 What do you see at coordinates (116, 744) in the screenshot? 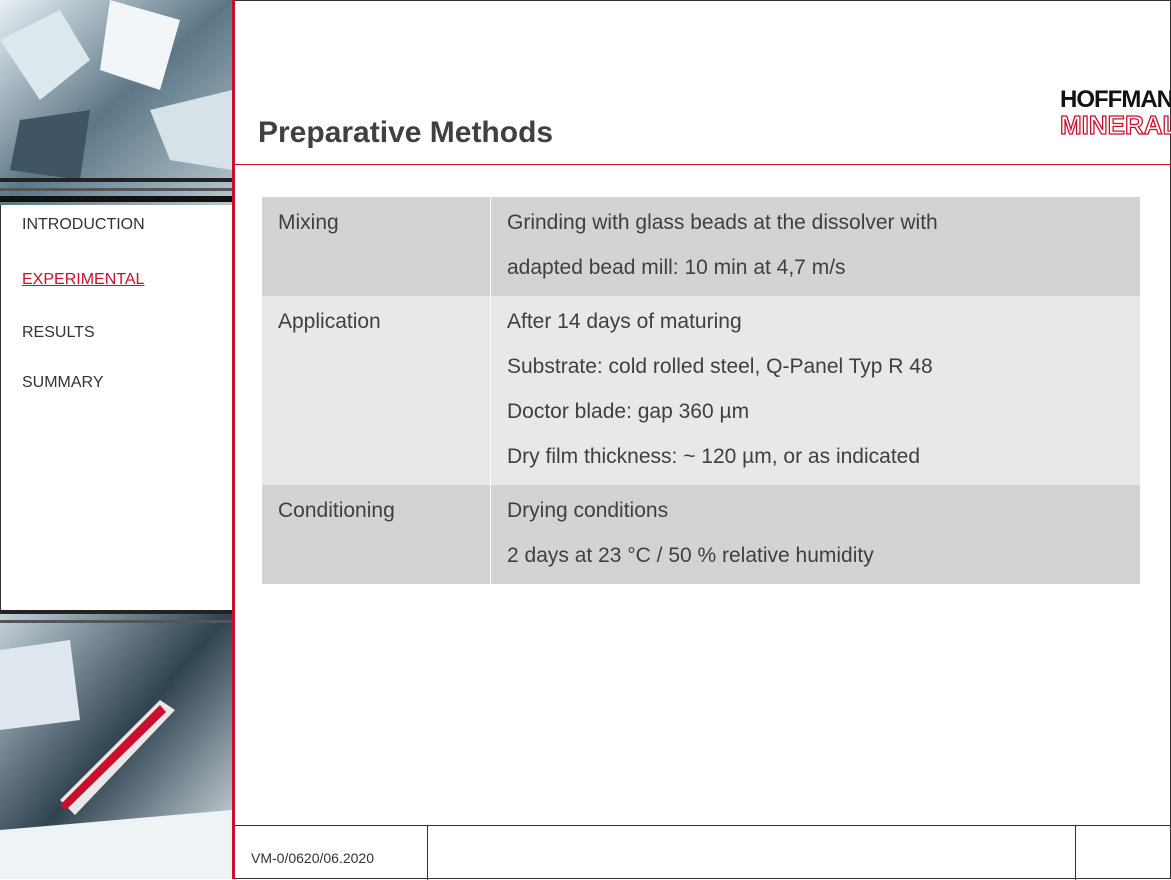
I see `bottom-image` at bounding box center [116, 744].